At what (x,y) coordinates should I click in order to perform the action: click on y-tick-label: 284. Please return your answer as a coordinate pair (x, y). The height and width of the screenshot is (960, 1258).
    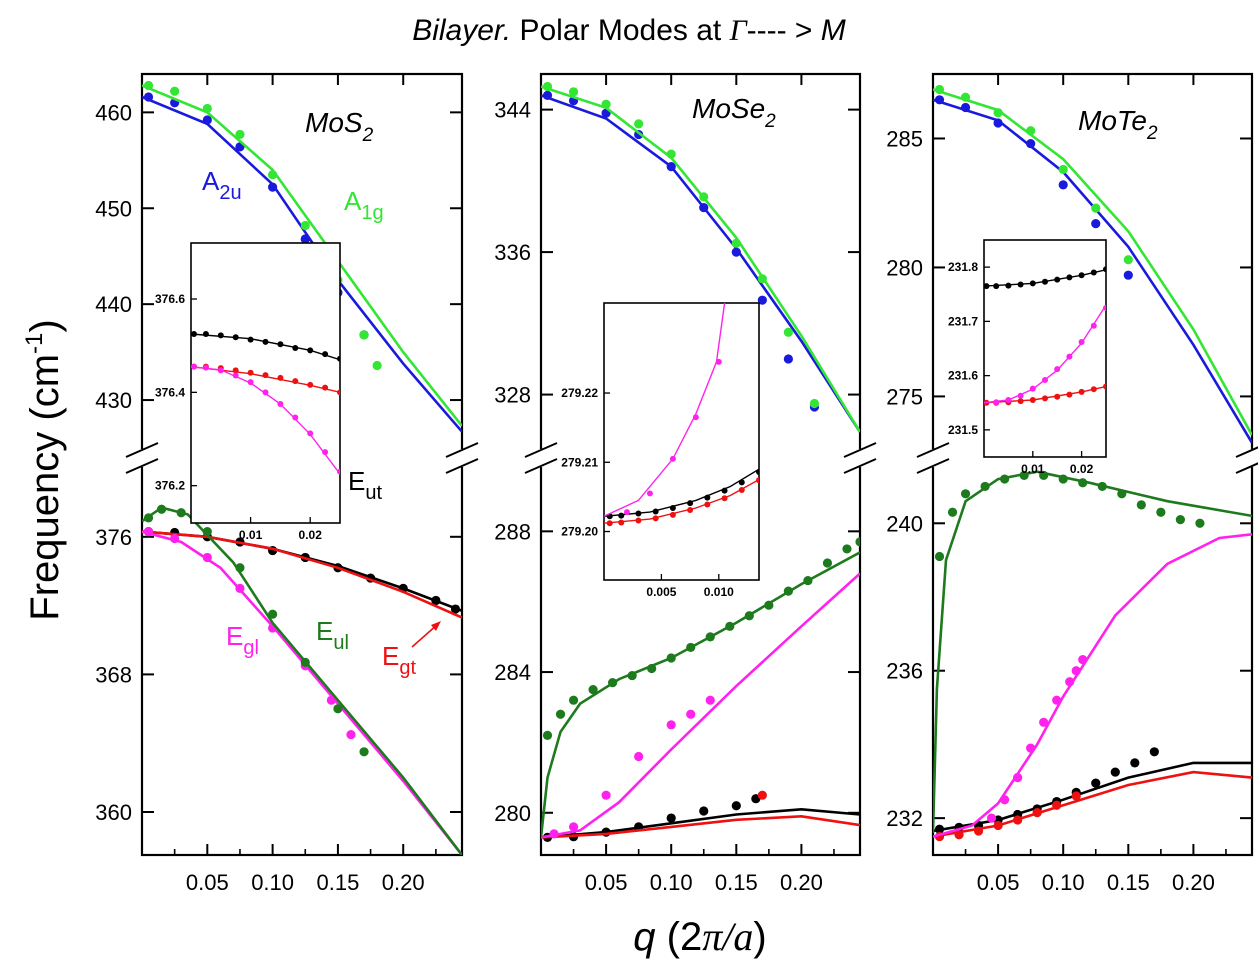
    Looking at the image, I should click on (512, 672).